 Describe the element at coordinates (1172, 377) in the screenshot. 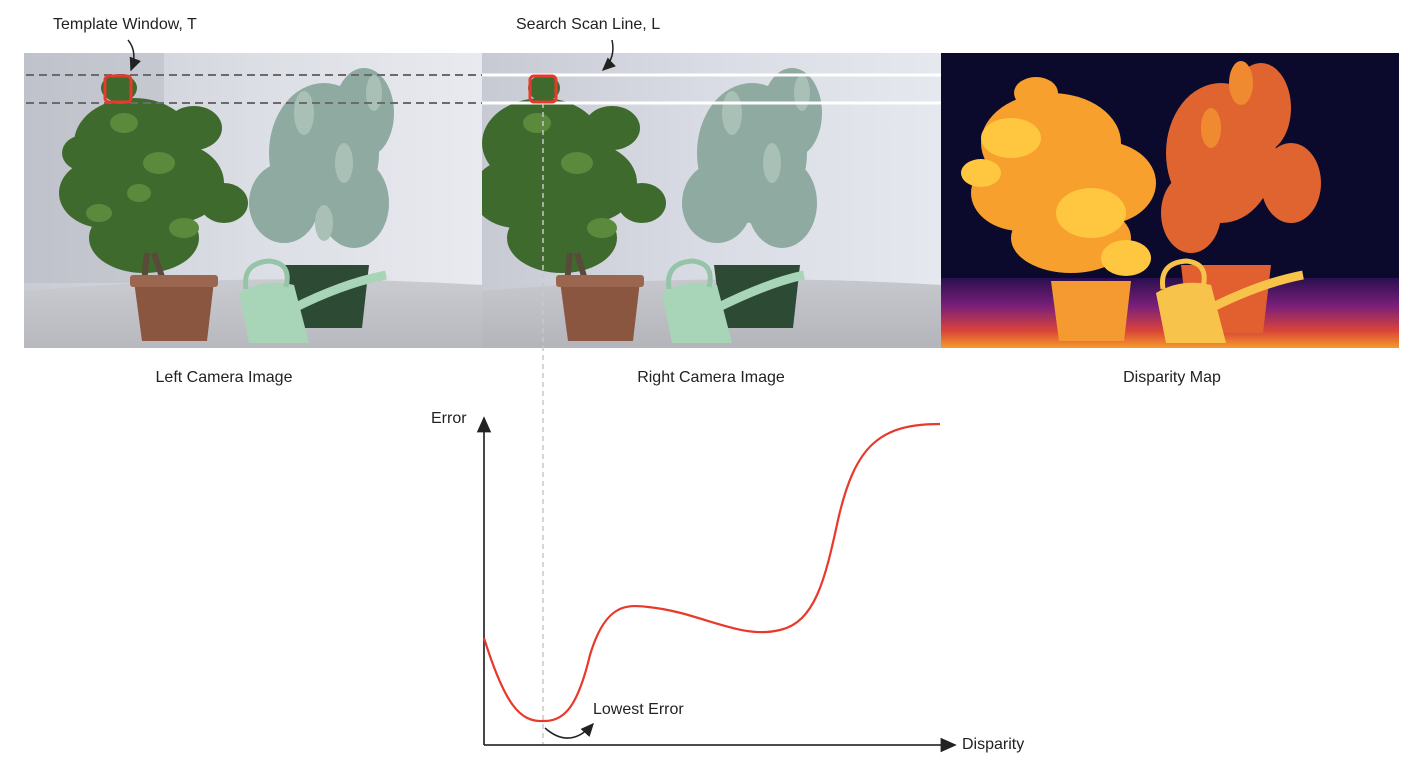

I see `disparity-map-caption: Disparity Map` at that location.